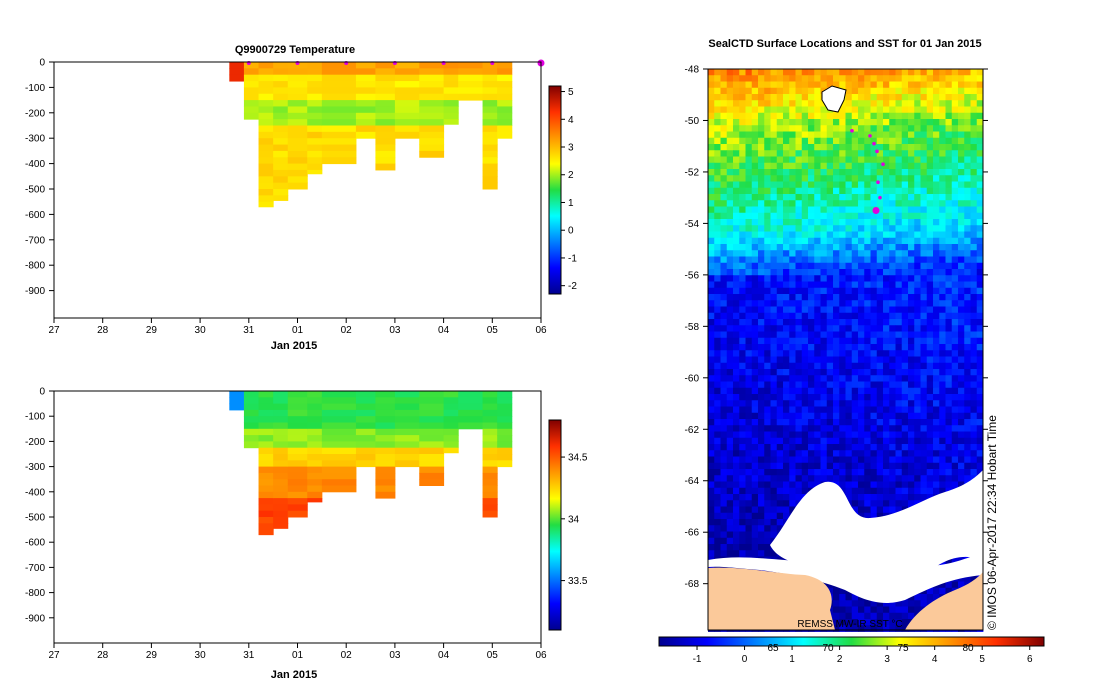 Image resolution: width=1099 pixels, height=700 pixels. Describe the element at coordinates (249, 330) in the screenshot. I see `x-tick-label: 31` at that location.